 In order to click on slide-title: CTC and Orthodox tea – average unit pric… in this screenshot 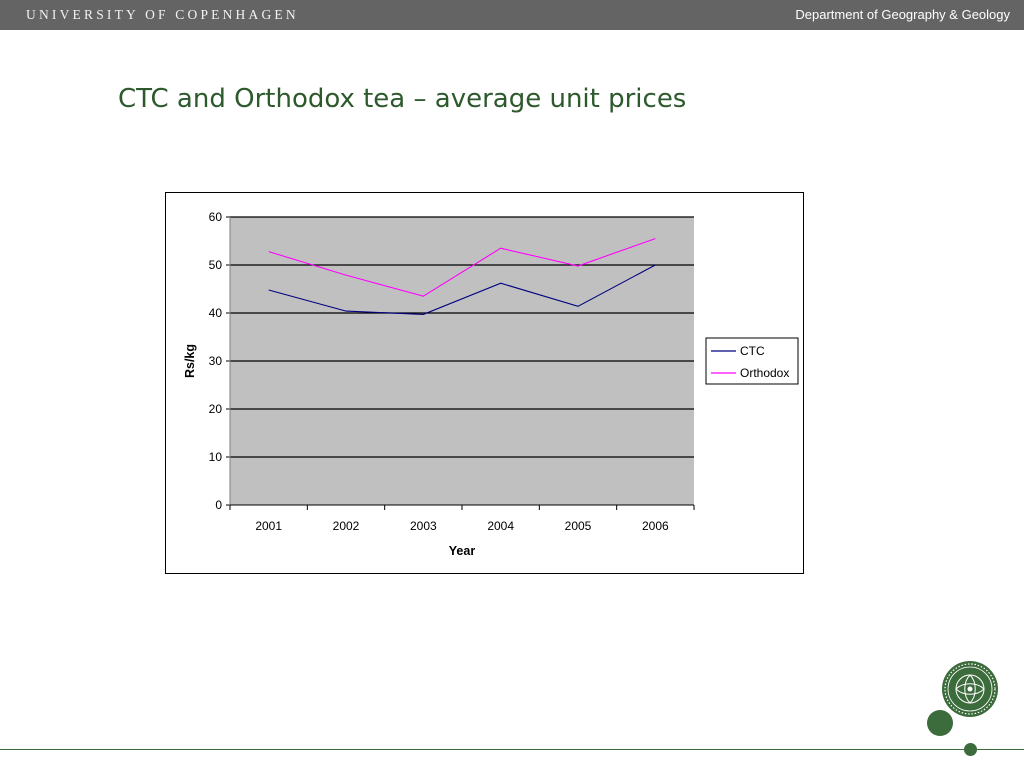, I will do `click(402, 99)`.